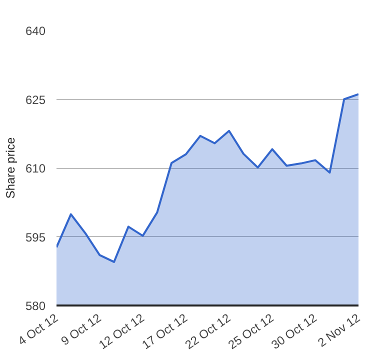  What do you see at coordinates (38, 329) in the screenshot?
I see `x-tick-label: 4 Oct 12` at bounding box center [38, 329].